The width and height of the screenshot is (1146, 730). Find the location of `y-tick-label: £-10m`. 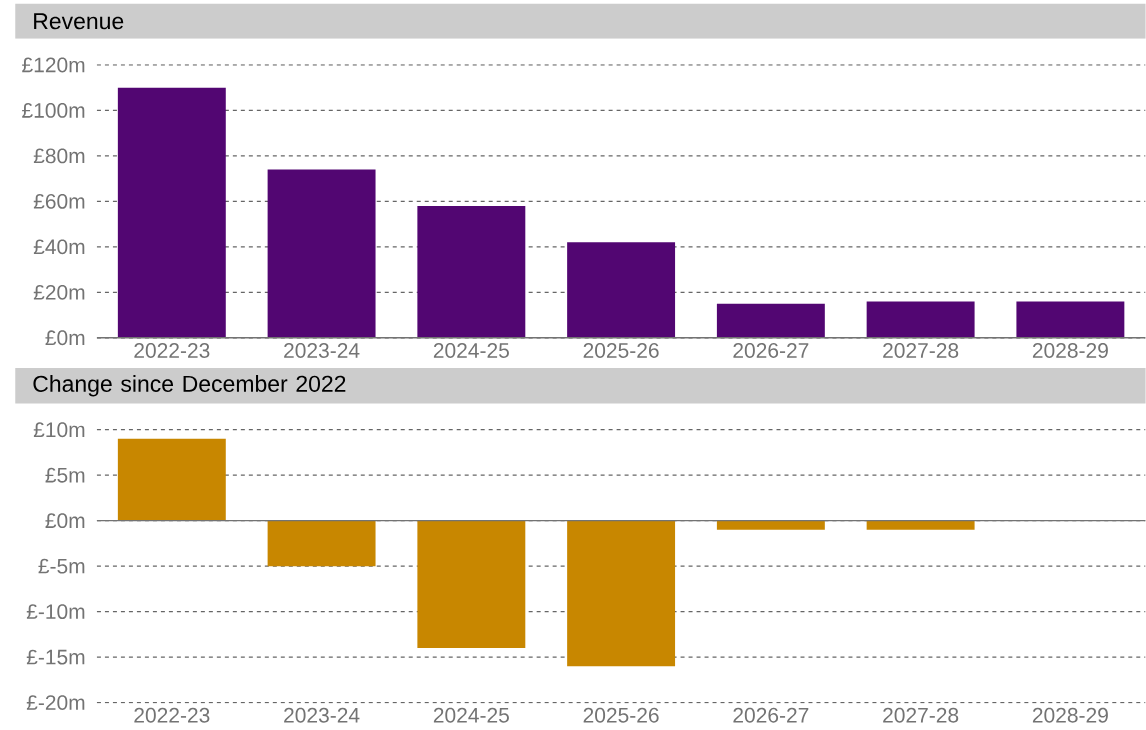

y-tick-label: £-10m is located at coordinates (55, 612).